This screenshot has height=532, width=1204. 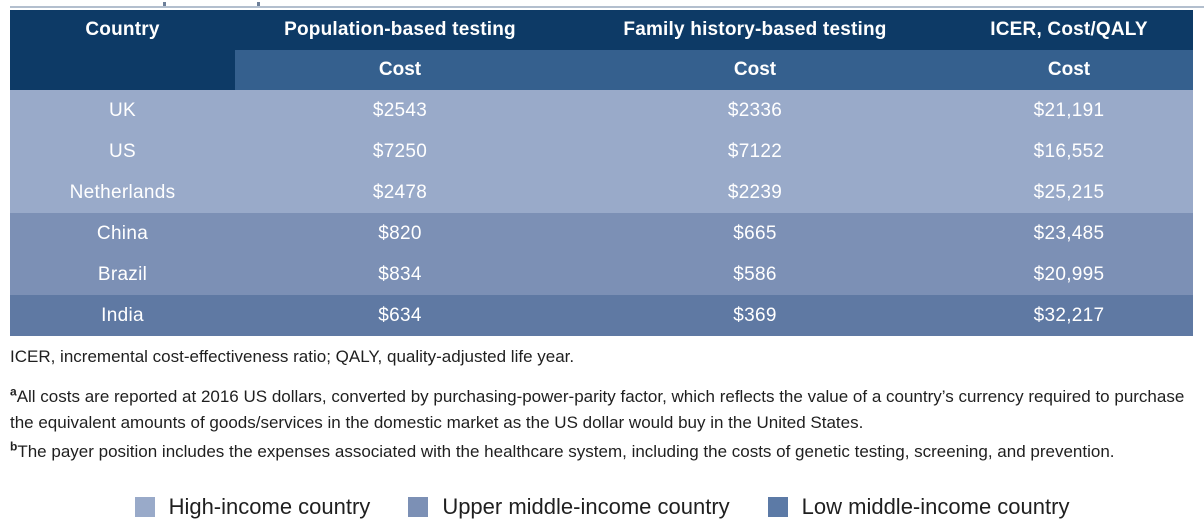 What do you see at coordinates (935, 506) in the screenshot?
I see `legend-label: Low middle-income country` at bounding box center [935, 506].